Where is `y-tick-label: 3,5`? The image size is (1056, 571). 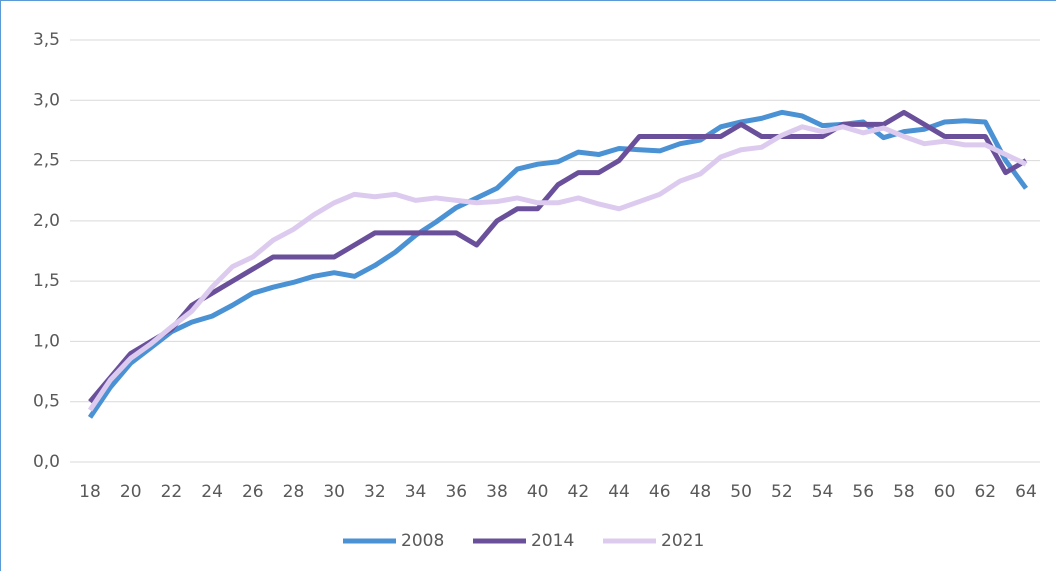 y-tick-label: 3,5 is located at coordinates (46, 40).